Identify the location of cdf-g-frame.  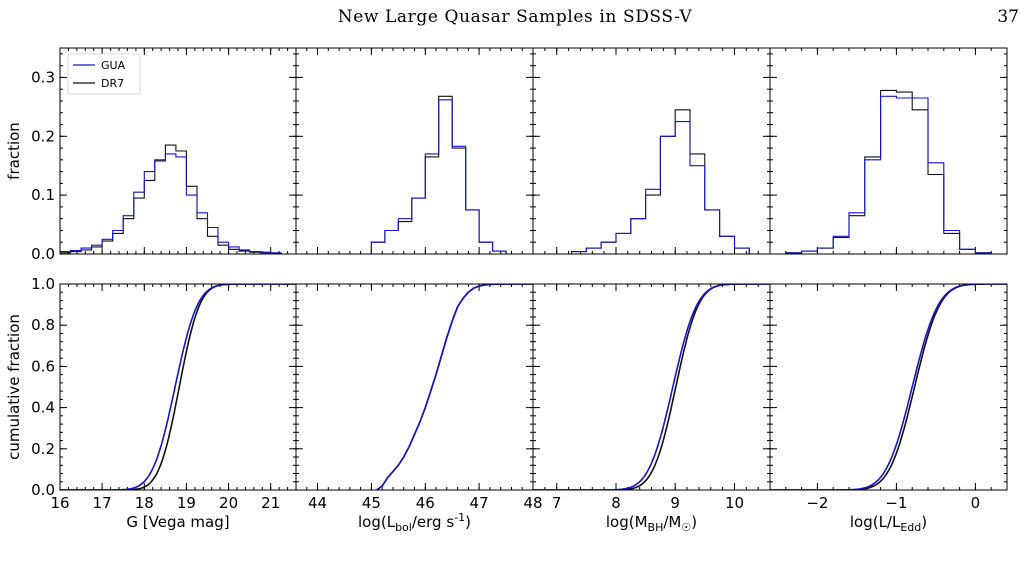
(178, 387).